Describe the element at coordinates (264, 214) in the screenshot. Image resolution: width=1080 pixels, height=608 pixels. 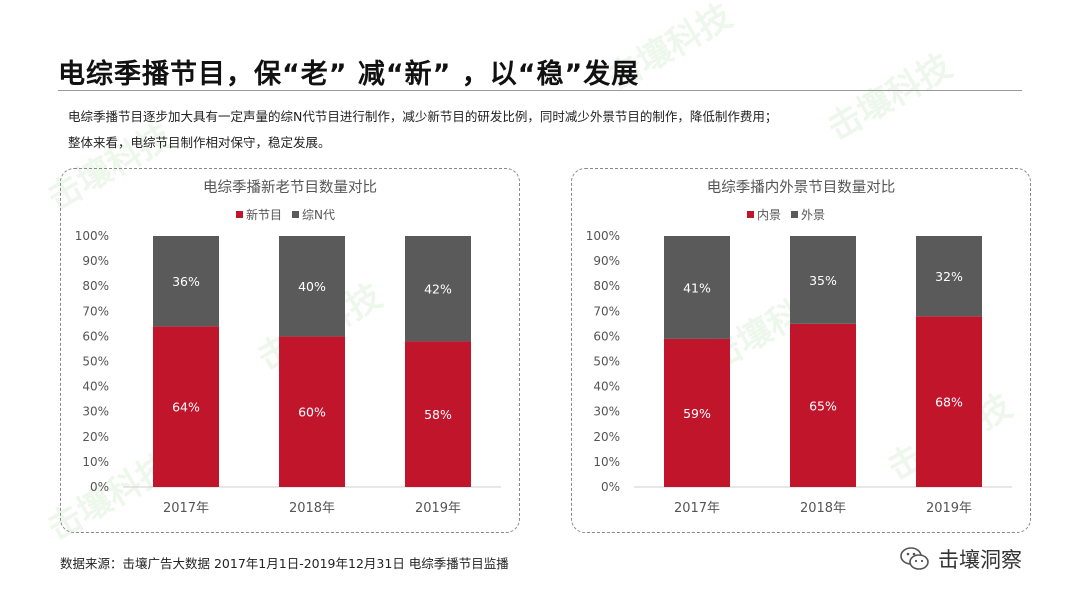
I see `legend-label: 新节目` at that location.